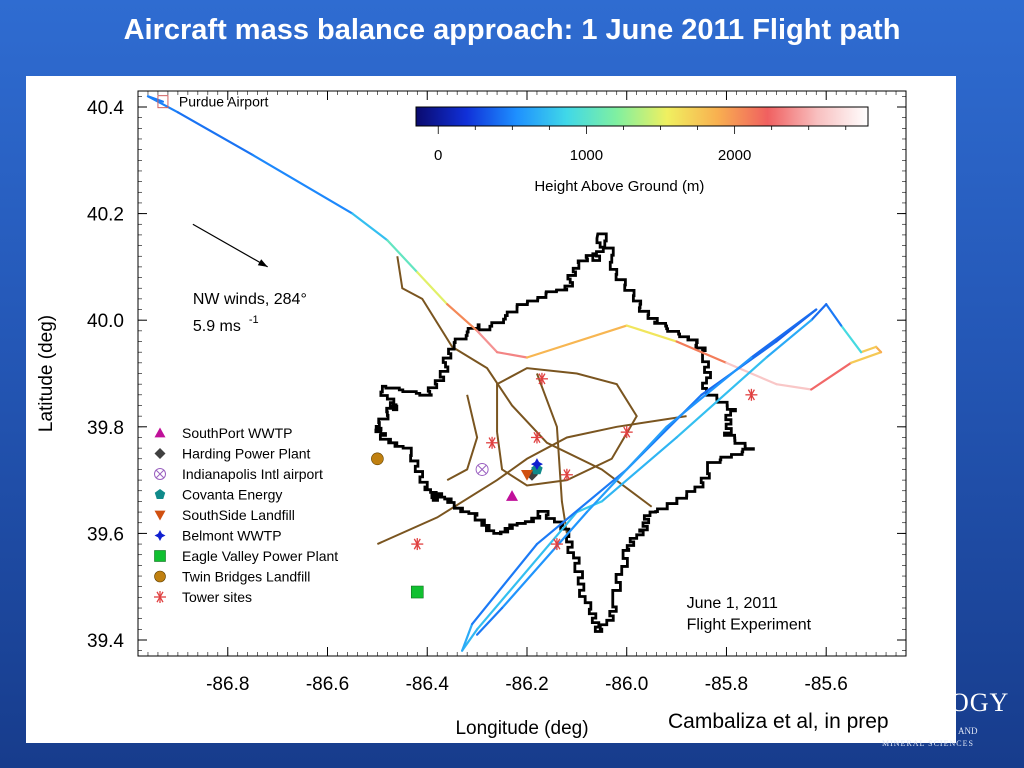 This screenshot has width=1024, height=768. What do you see at coordinates (250, 299) in the screenshot?
I see `wind-annotation-line1: NW winds, 284°` at bounding box center [250, 299].